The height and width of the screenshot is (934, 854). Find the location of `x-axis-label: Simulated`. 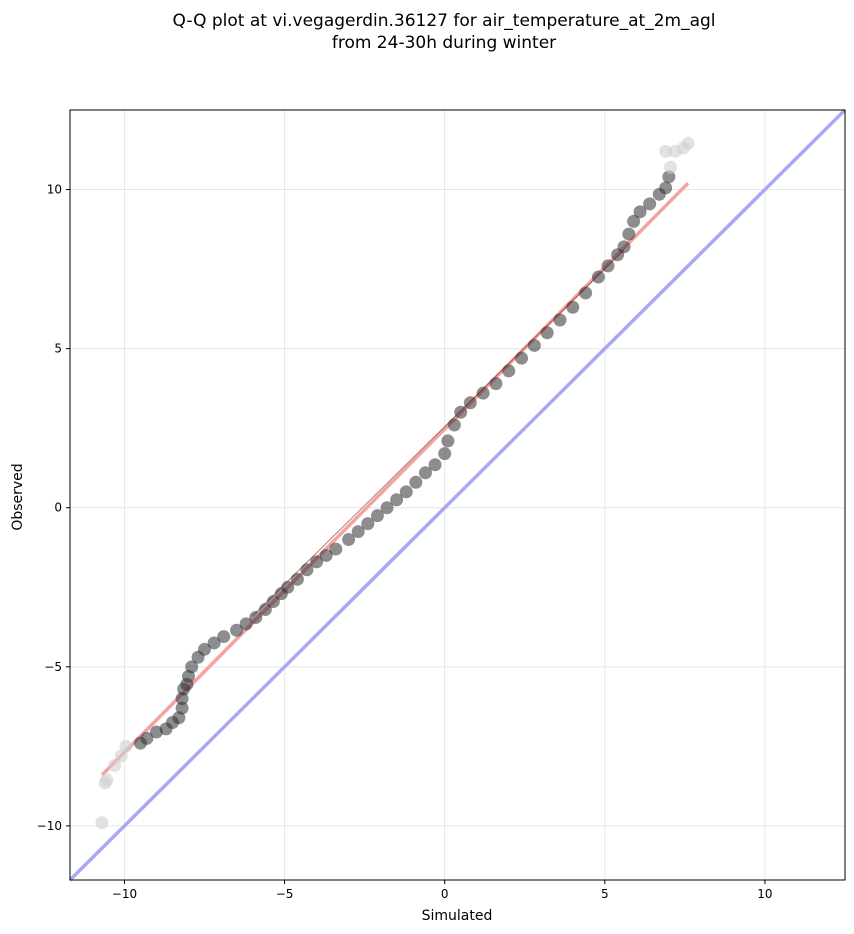

x-axis-label: Simulated is located at coordinates (457, 916).